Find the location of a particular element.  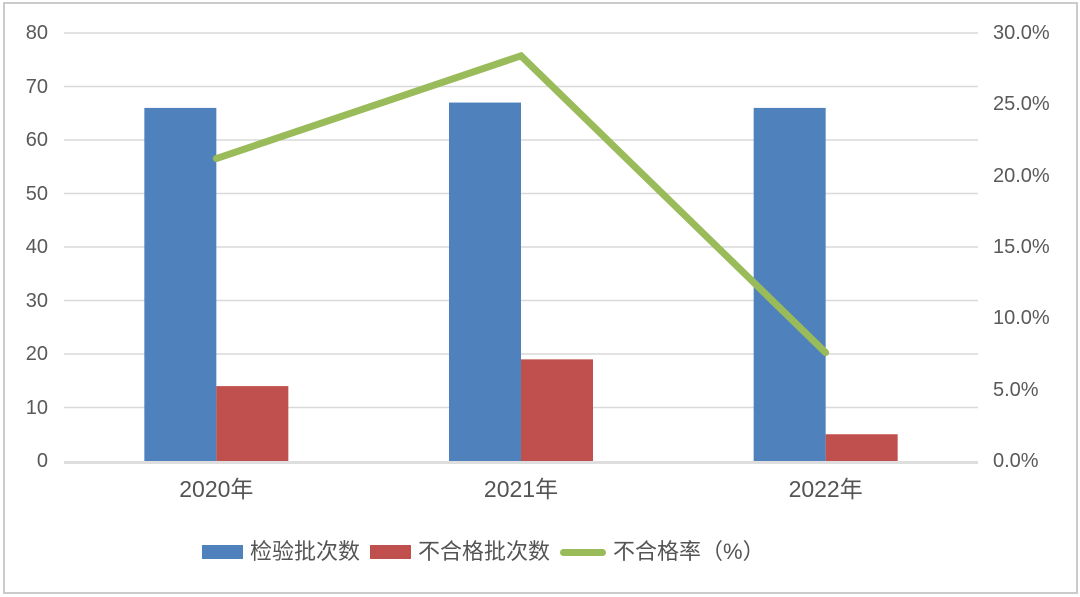

right-axis-tick-label: 0.0% is located at coordinates (1016, 461).